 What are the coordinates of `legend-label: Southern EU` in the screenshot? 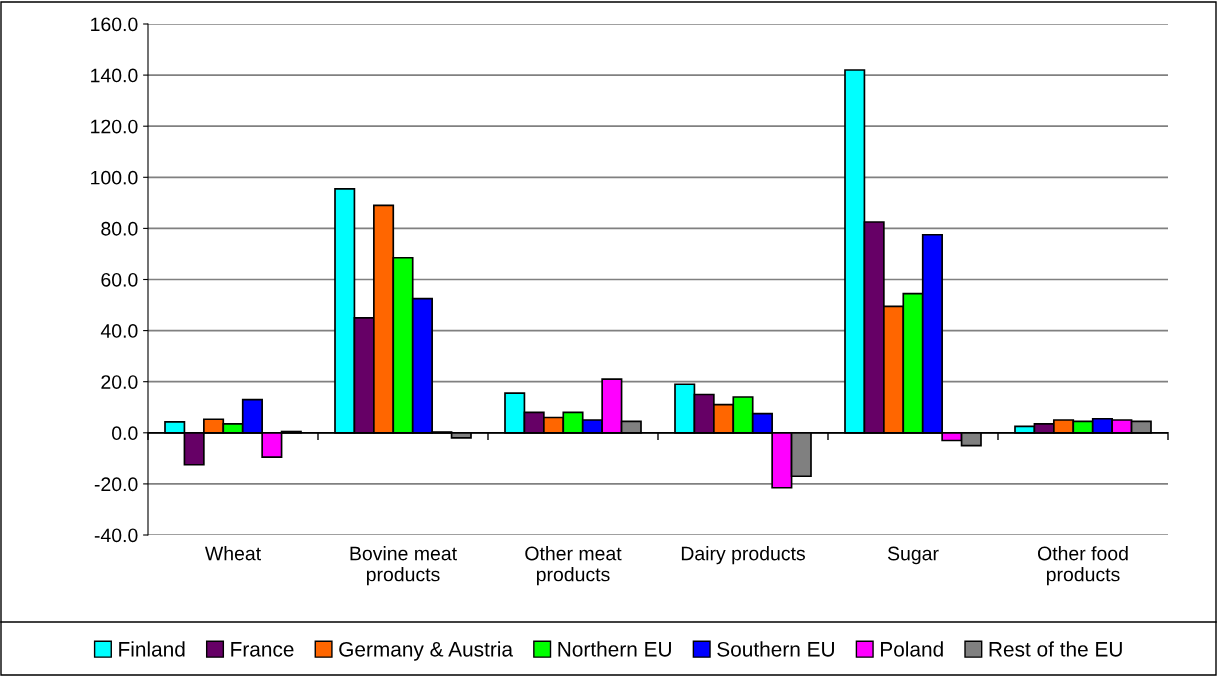 It's located at (775, 649).